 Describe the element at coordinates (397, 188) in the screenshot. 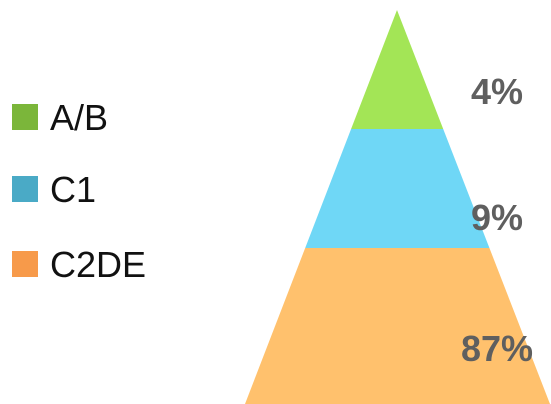

I see `pyramid-segment-c1` at that location.